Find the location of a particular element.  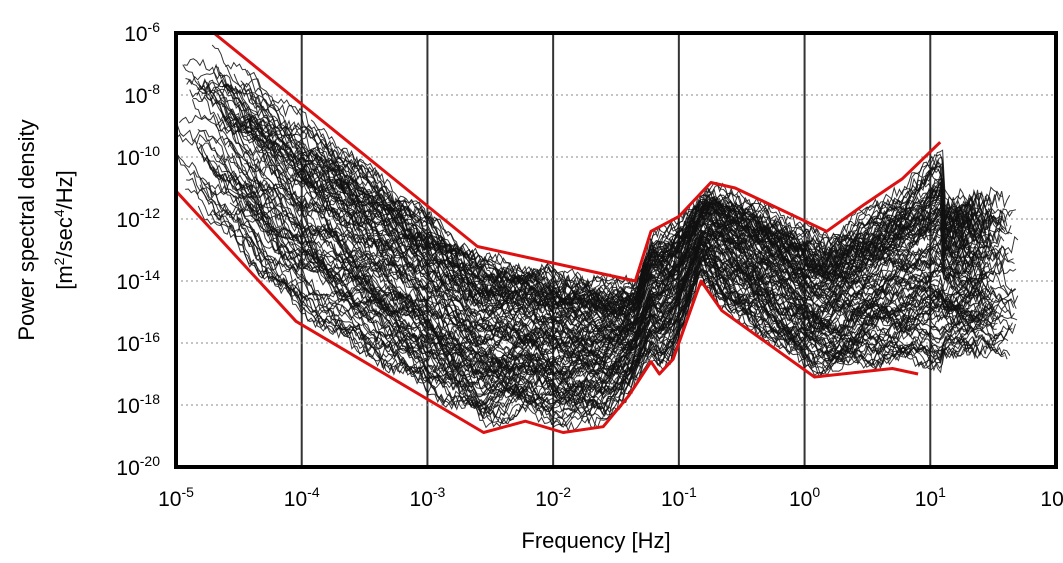

x-tick-label: 10⁻⁵ is located at coordinates (176, 497).